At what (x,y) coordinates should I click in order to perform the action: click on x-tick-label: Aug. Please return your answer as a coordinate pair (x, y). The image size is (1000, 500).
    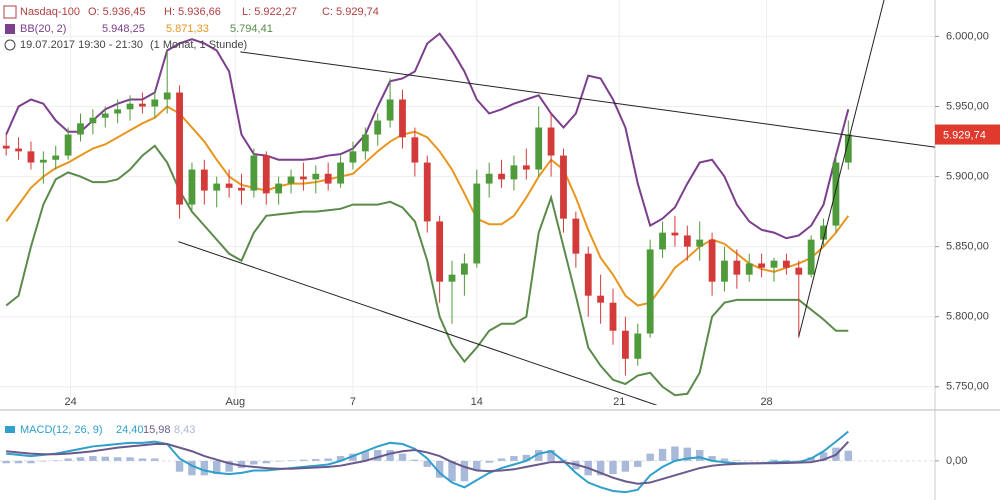
    Looking at the image, I should click on (236, 402).